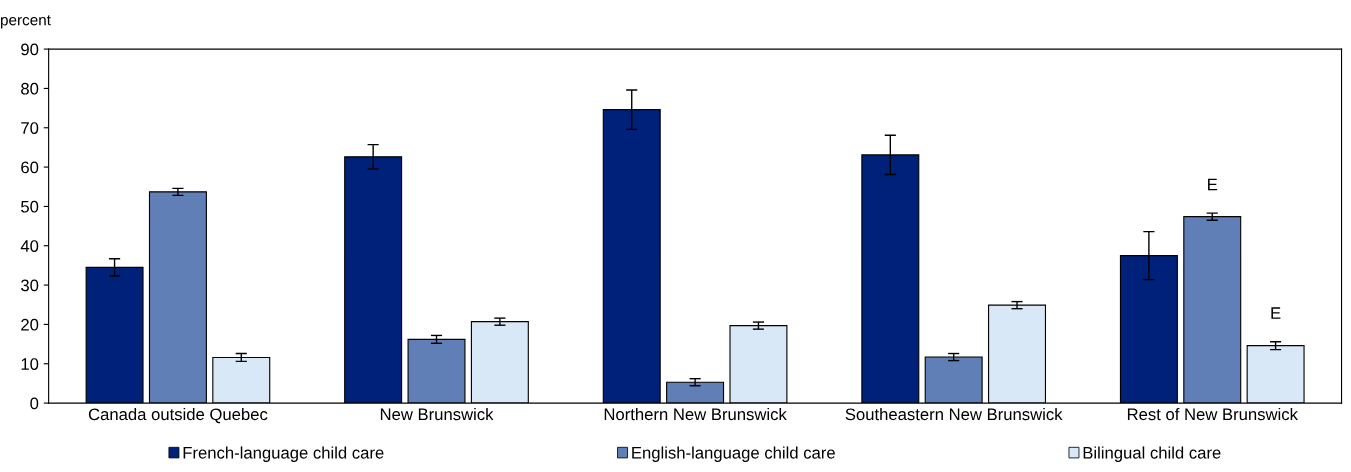  What do you see at coordinates (30, 206) in the screenshot?
I see `y-tick-label: 50` at bounding box center [30, 206].